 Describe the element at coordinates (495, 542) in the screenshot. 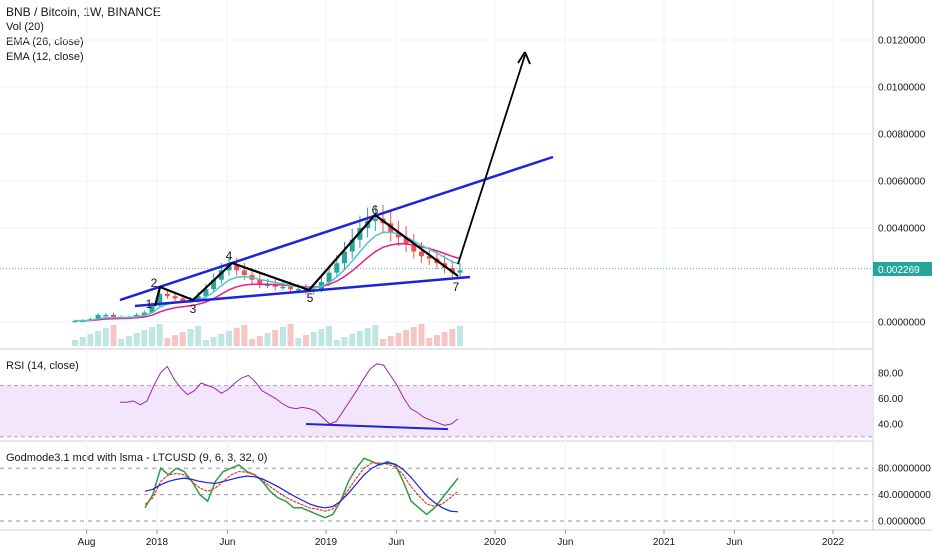

I see `x-tick-label: 2020` at that location.